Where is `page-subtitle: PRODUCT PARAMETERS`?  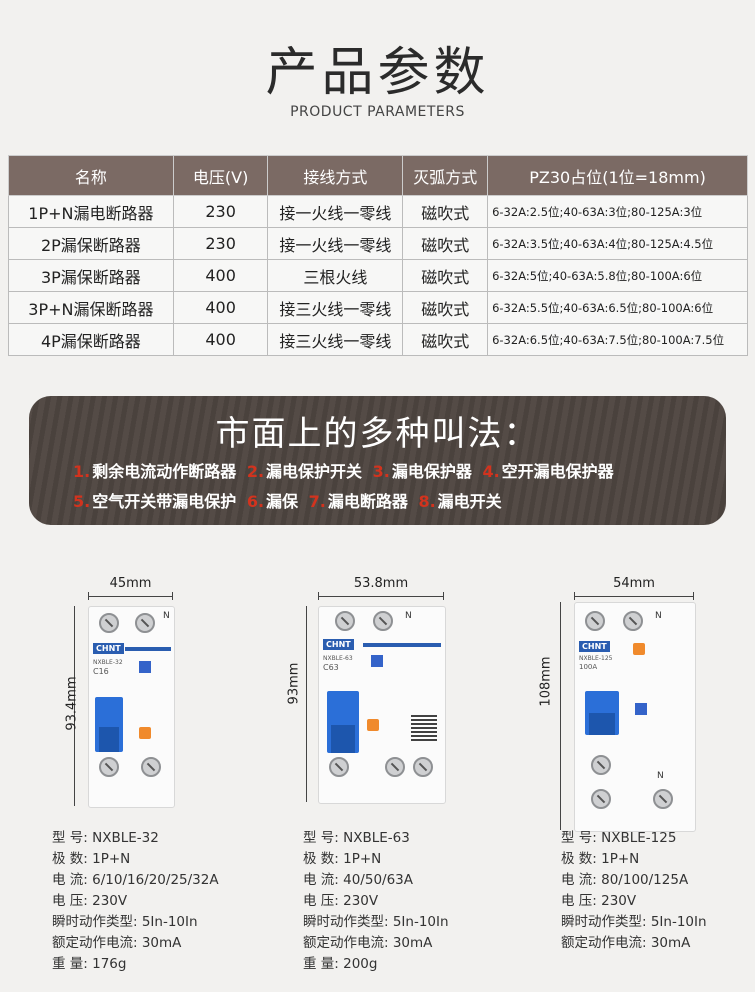 page-subtitle: PRODUCT PARAMETERS is located at coordinates (377, 112).